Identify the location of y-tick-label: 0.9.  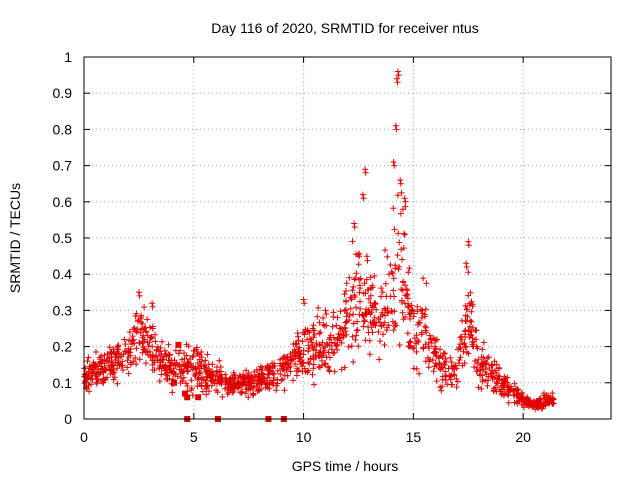
(63, 93).